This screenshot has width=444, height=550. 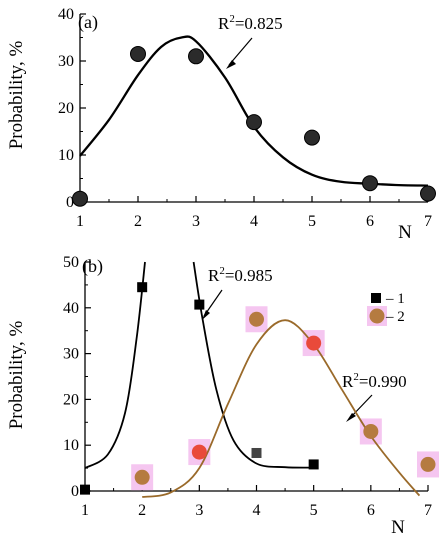 I want to click on panel-b-y-tick-label: 40, so click(x=71, y=308).